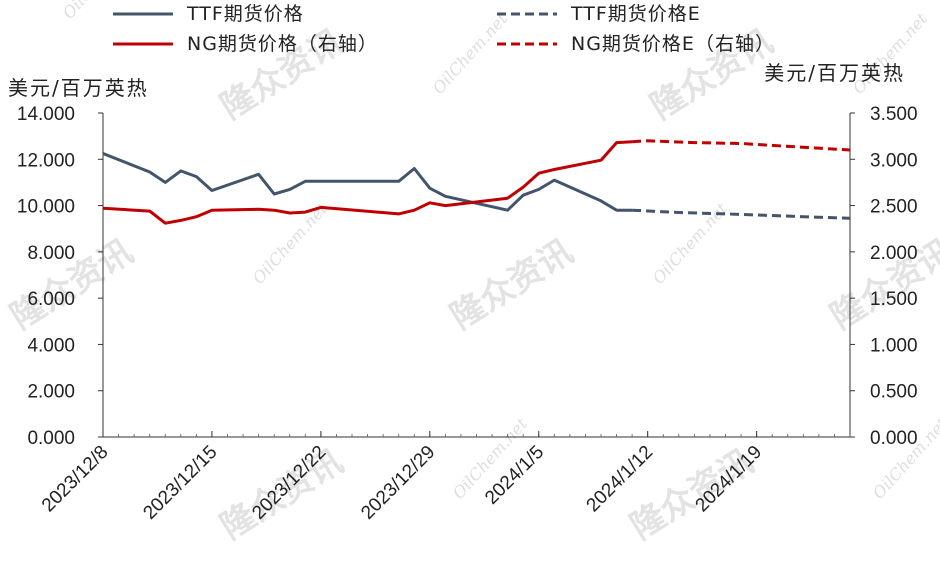 This screenshot has height=564, width=940. What do you see at coordinates (180, 483) in the screenshot?
I see `x-tick-label: 2023/12/15` at bounding box center [180, 483].